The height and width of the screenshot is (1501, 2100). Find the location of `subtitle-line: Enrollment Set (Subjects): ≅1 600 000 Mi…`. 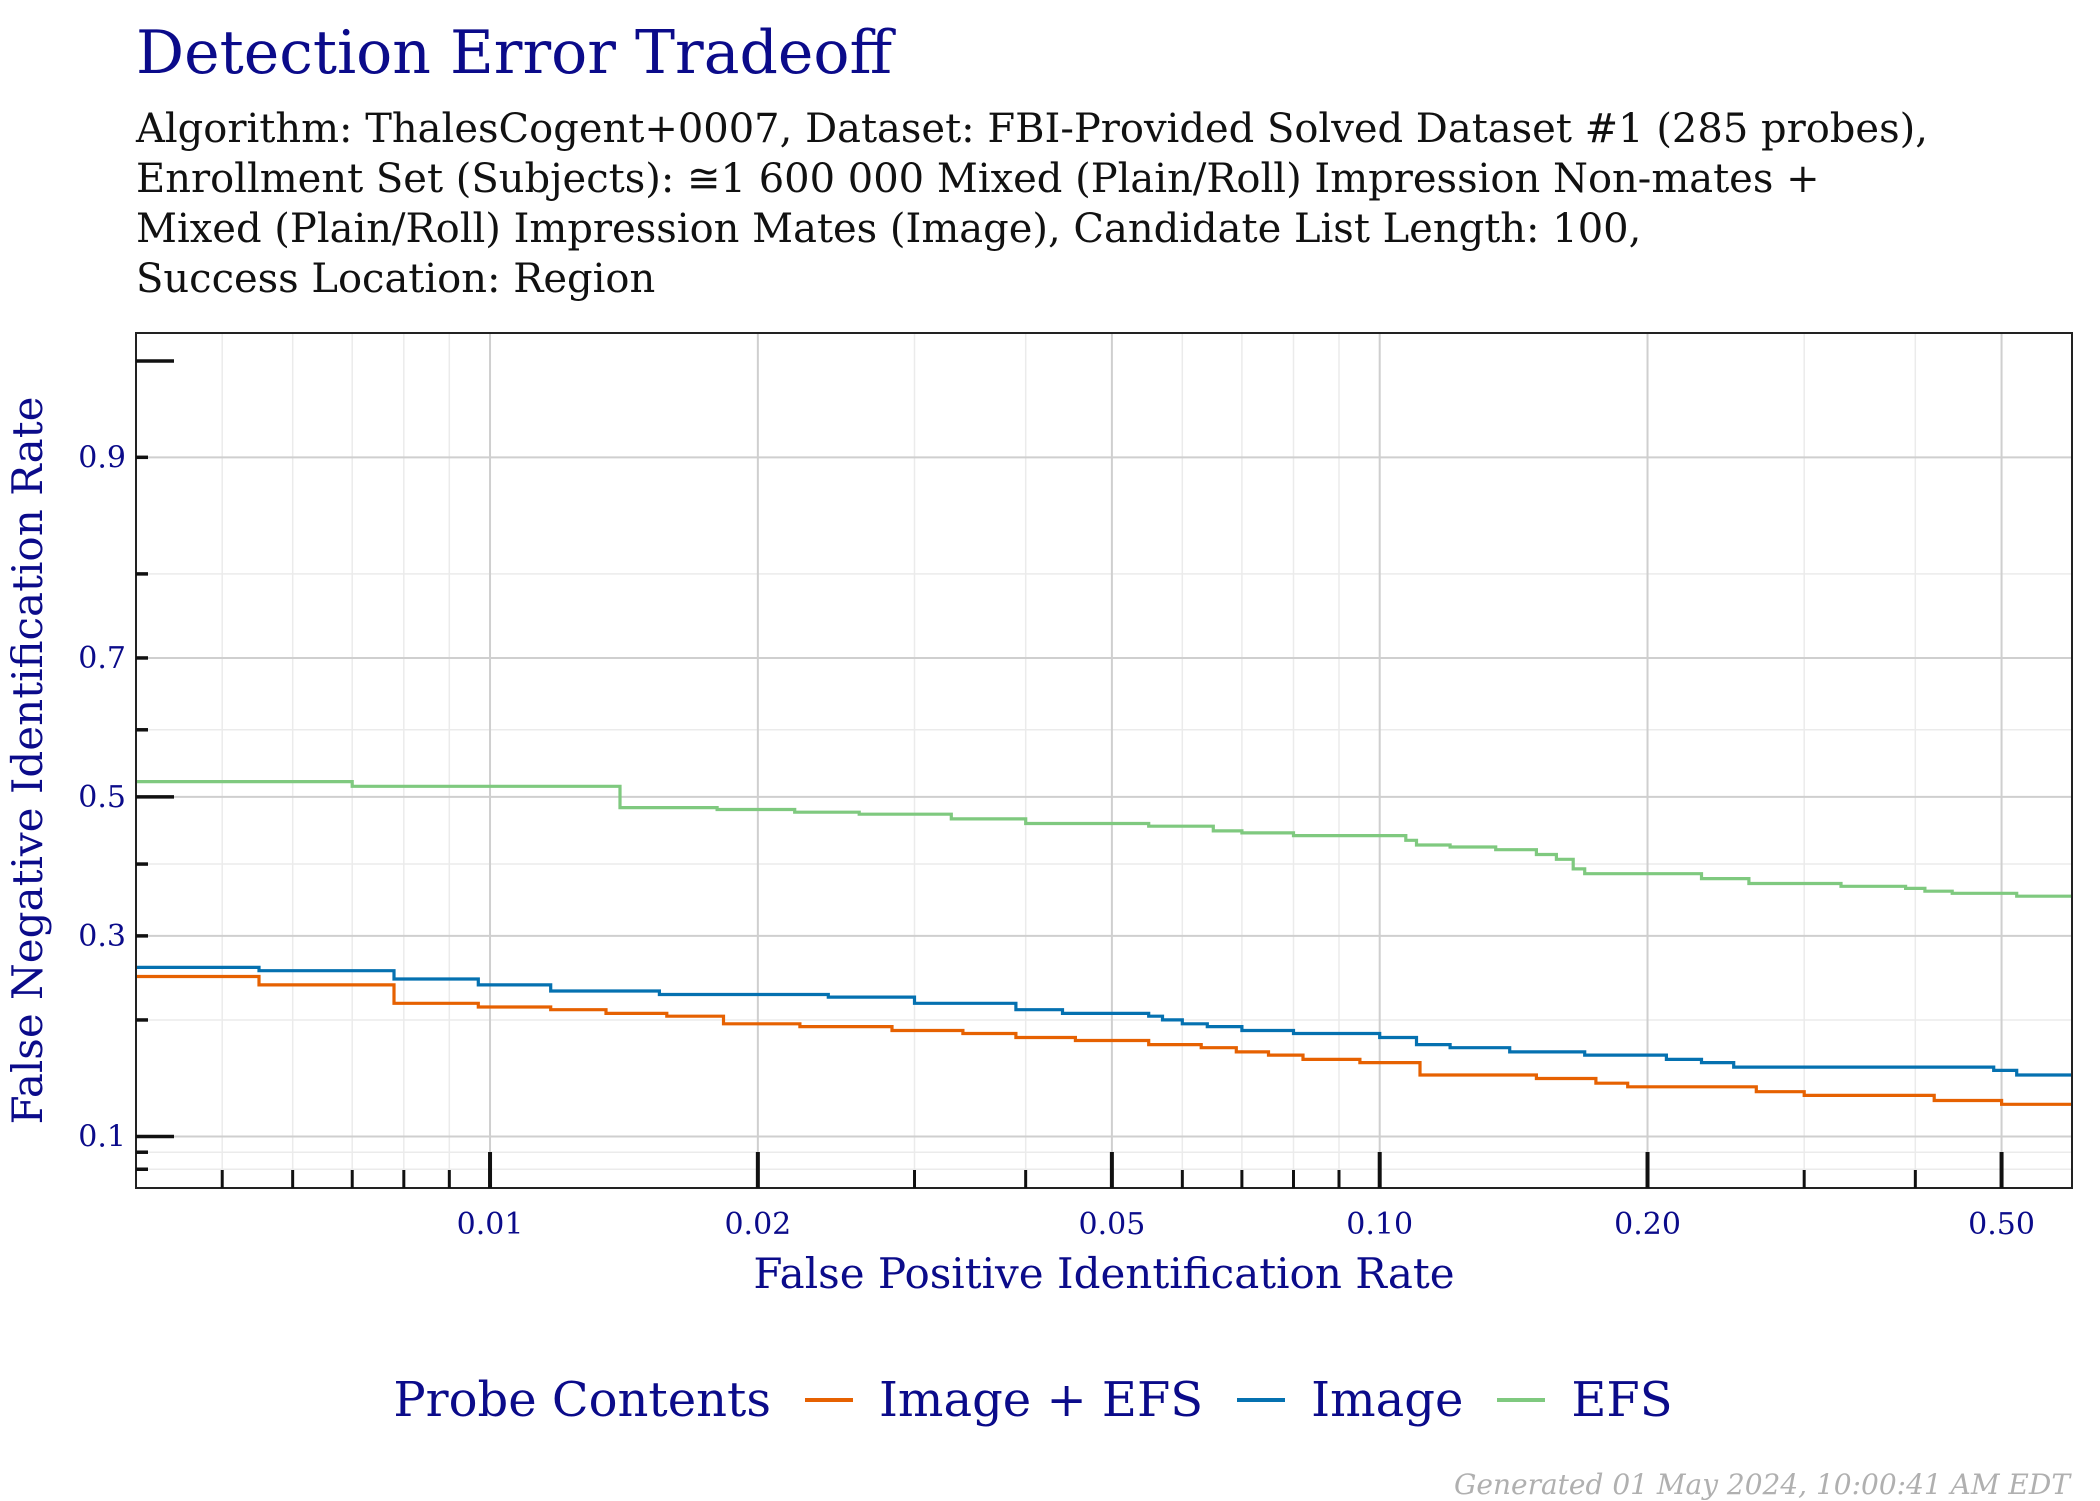

subtitle-line: Enrollment Set (Subjects): ≅1 600 000 Mi… is located at coordinates (978, 179).